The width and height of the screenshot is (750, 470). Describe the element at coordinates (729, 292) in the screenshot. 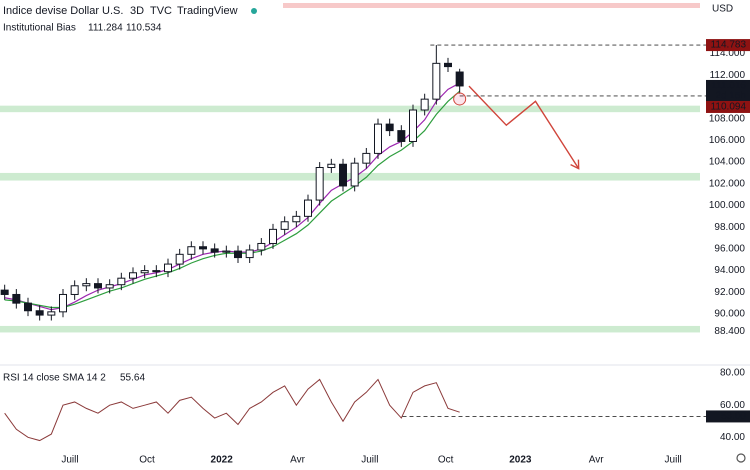

I see `y-tick-label: 92.000` at that location.